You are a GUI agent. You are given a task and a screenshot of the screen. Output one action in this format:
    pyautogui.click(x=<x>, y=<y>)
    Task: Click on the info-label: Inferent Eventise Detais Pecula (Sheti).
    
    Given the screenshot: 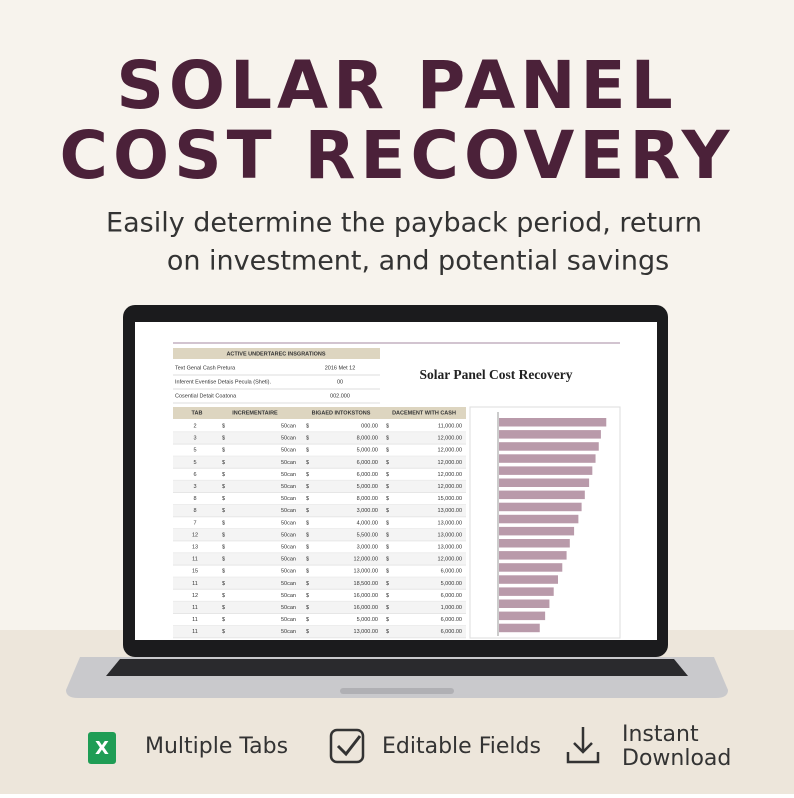 What is the action you would take?
    pyautogui.click(x=223, y=382)
    